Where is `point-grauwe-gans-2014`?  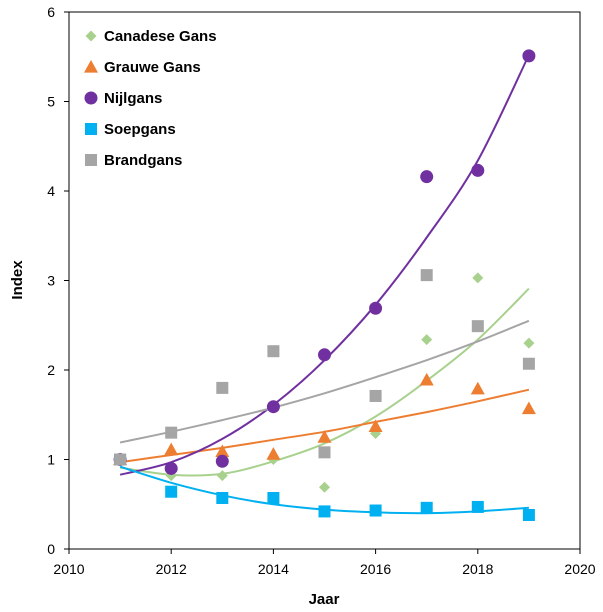 point-grauwe-gans-2014 is located at coordinates (273, 453).